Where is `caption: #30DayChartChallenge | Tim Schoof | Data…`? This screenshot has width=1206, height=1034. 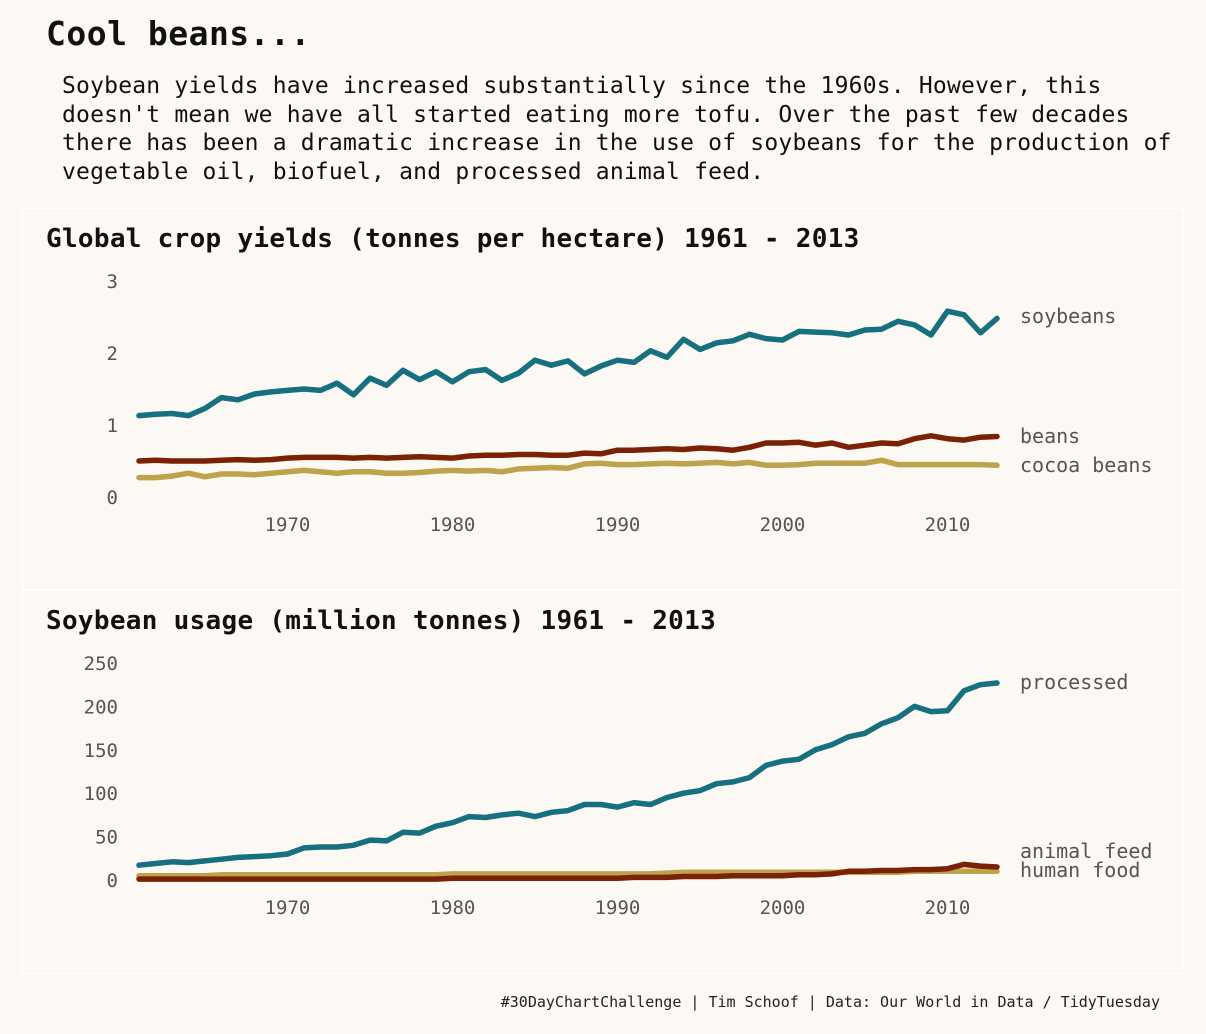 caption: #30DayChartChallenge | Tim Schoof | Data… is located at coordinates (830, 1002).